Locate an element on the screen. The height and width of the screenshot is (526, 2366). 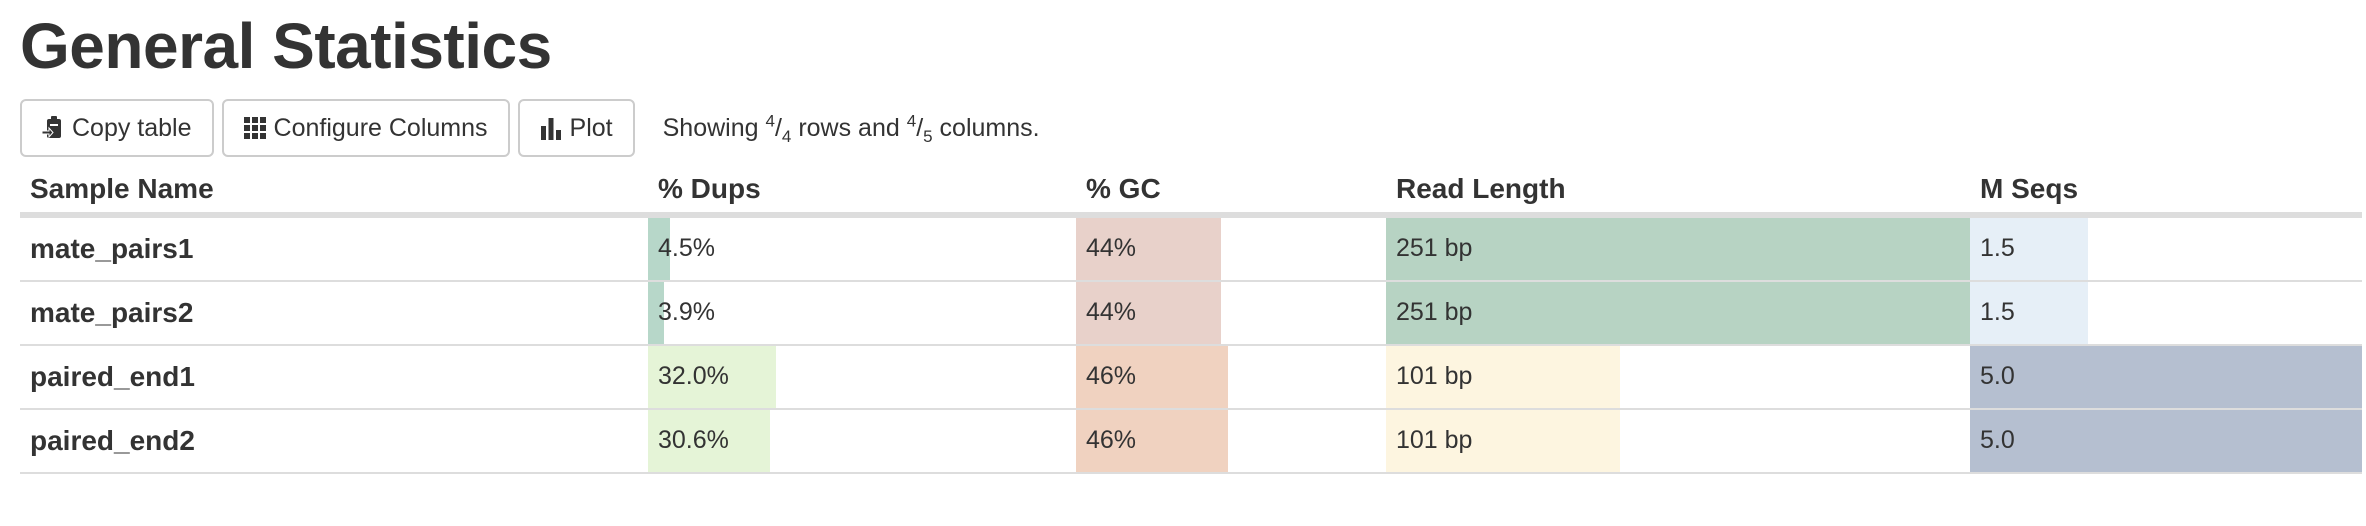
table-row: mate_pairs2 3.9% 44% 251 bp 1.5 is located at coordinates (1191, 314).